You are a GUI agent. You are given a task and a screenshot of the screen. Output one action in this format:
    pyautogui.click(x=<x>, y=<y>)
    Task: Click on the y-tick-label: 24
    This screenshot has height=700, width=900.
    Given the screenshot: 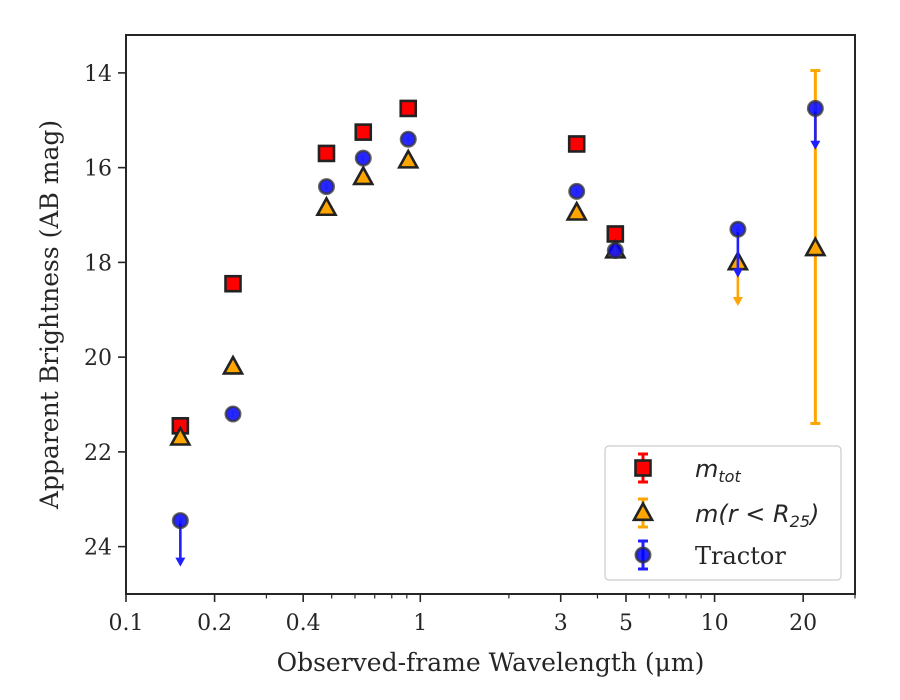 What is the action you would take?
    pyautogui.click(x=98, y=548)
    